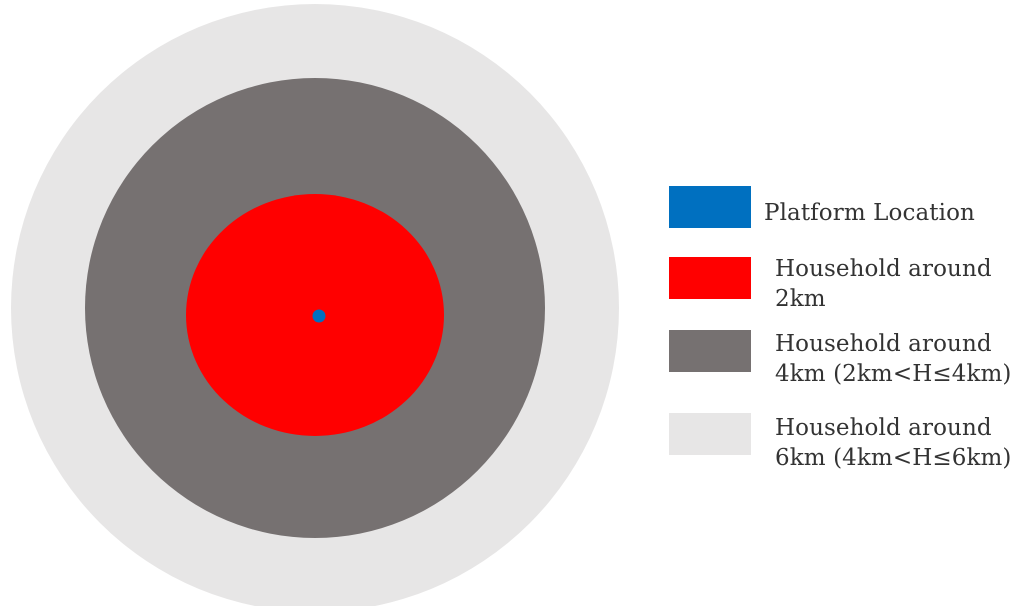 This screenshot has width=1011, height=606. What do you see at coordinates (893, 374) in the screenshot?
I see `legend-label-4km-line2: 4km (2km<H≤4km)` at bounding box center [893, 374].